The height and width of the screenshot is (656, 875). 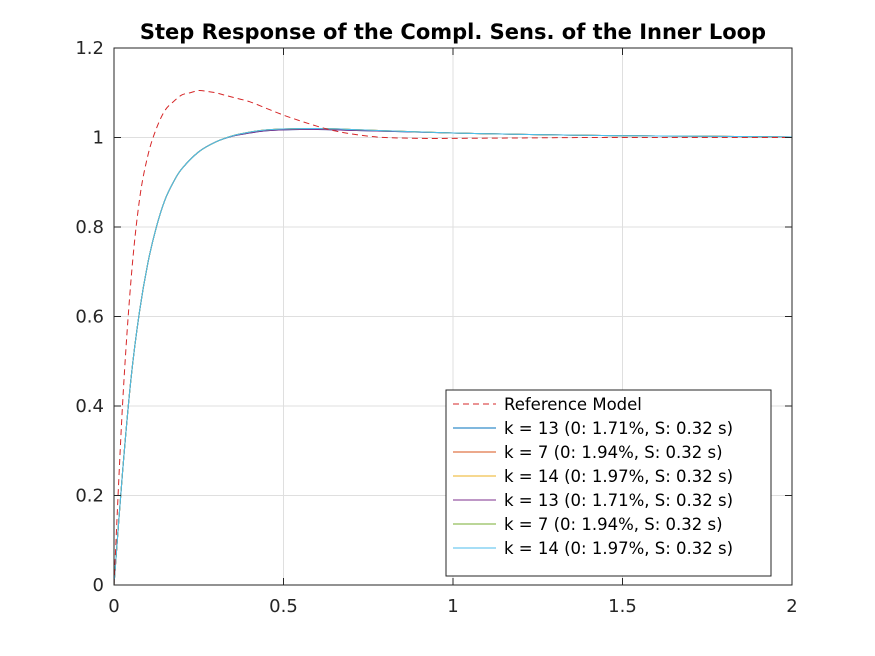 What do you see at coordinates (573, 404) in the screenshot?
I see `legend-label: Reference Model` at bounding box center [573, 404].